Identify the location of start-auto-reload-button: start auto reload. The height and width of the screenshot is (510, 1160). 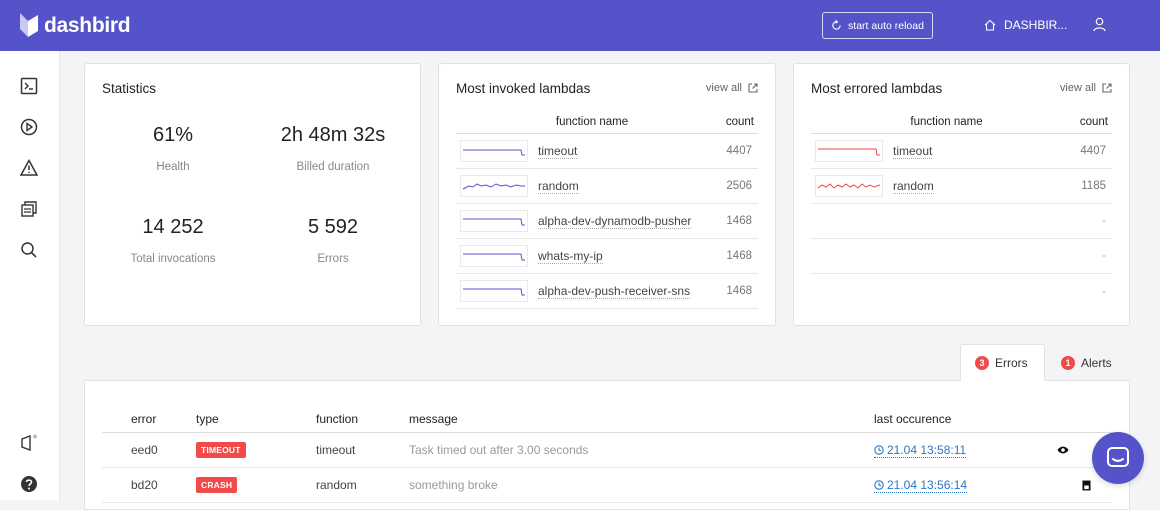
(877, 25).